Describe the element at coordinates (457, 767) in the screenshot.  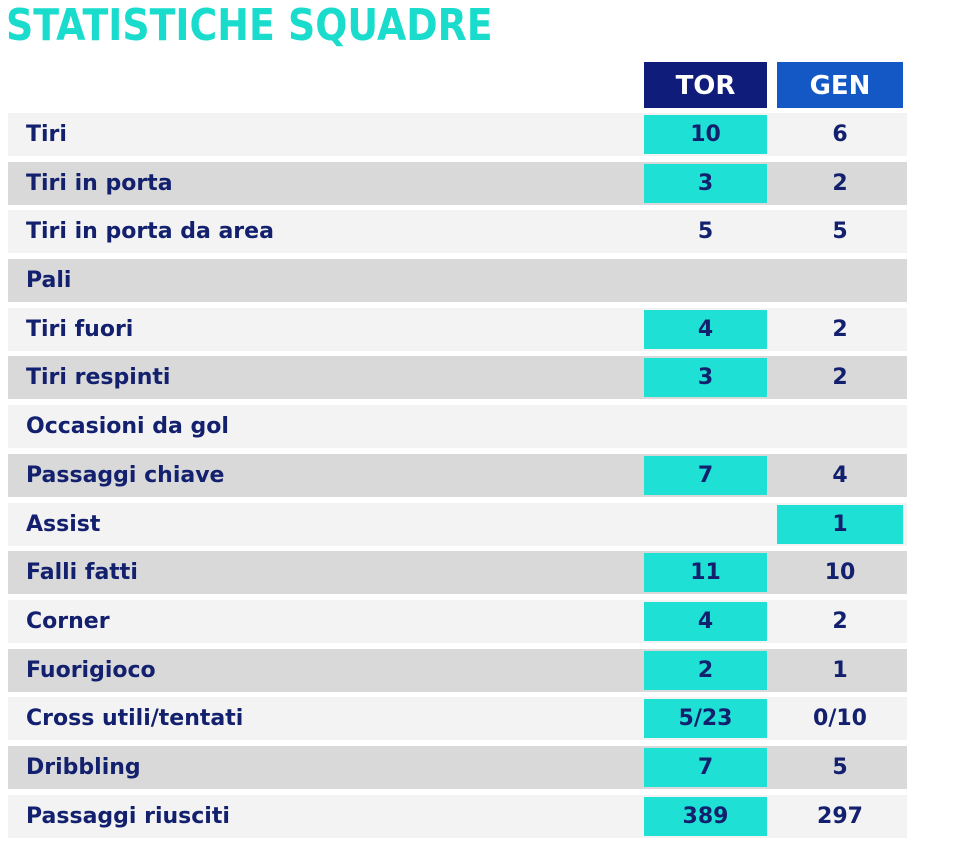
I see `stat-row: Dribbling 7 5` at that location.